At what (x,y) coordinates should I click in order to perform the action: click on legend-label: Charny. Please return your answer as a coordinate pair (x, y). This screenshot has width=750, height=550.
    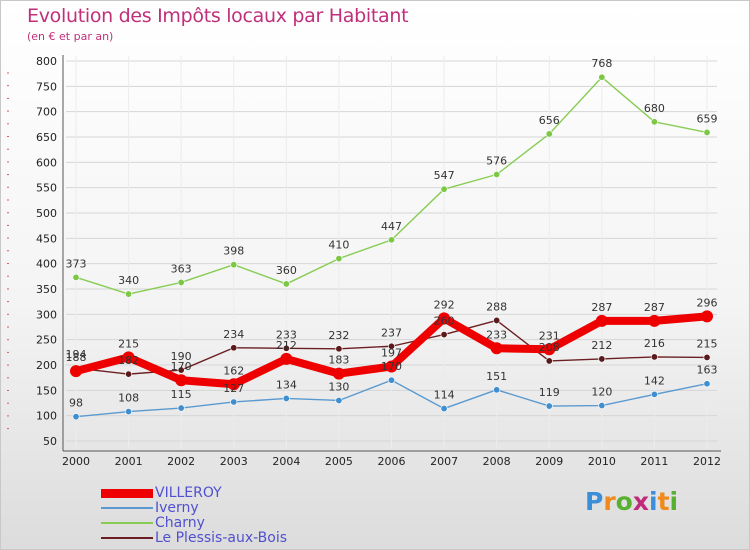
    Looking at the image, I should click on (180, 523).